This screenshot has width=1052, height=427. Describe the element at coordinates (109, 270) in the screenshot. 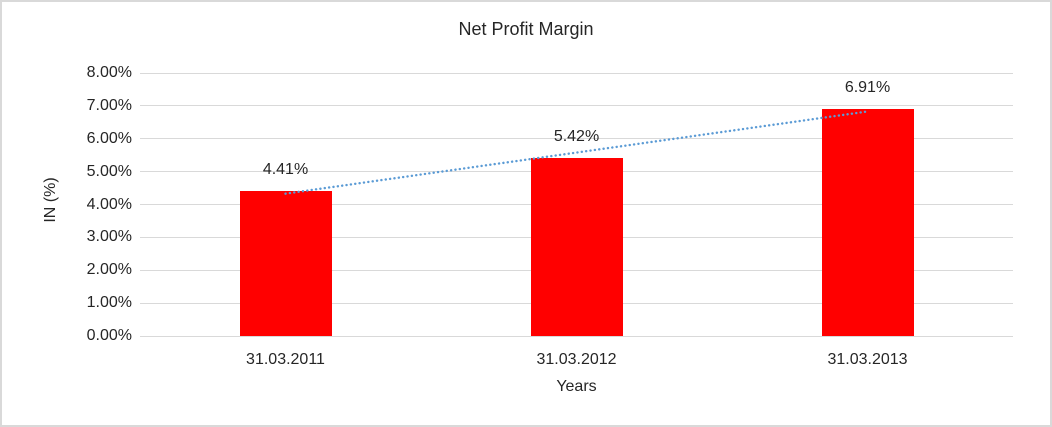

I see `y-tick-label: 2.00%` at that location.